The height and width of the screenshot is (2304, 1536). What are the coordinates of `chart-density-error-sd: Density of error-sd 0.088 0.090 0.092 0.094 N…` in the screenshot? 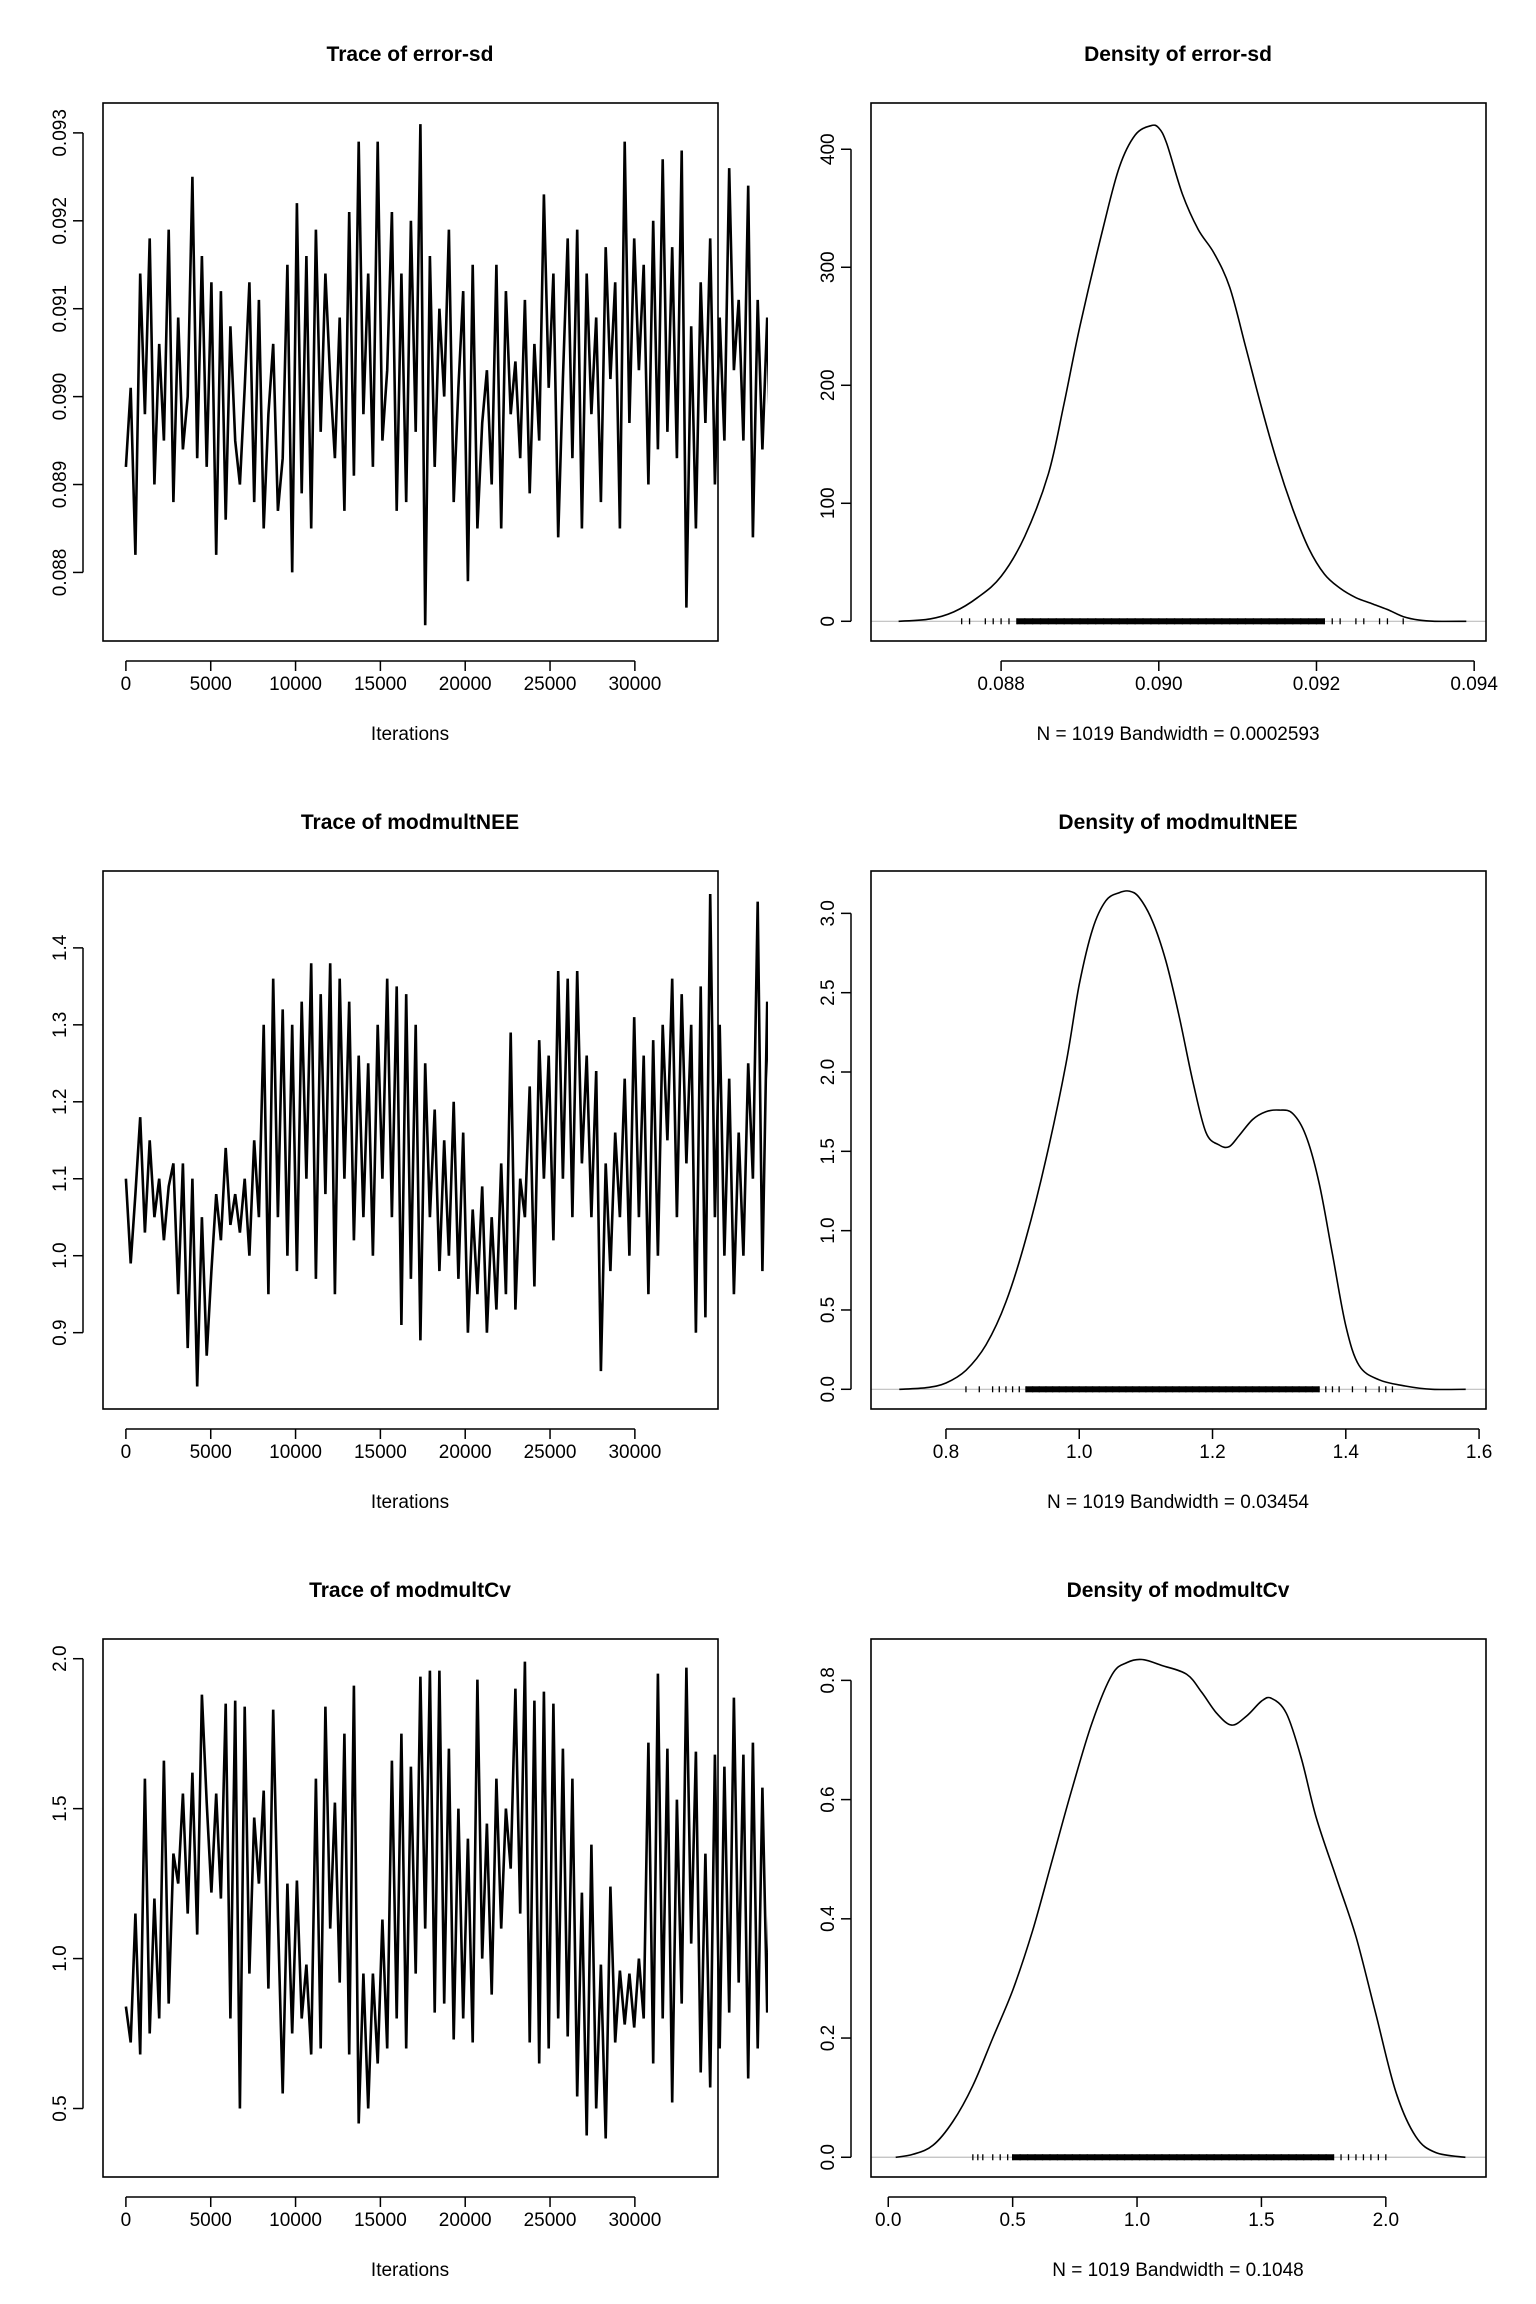 It's located at (1158, 394).